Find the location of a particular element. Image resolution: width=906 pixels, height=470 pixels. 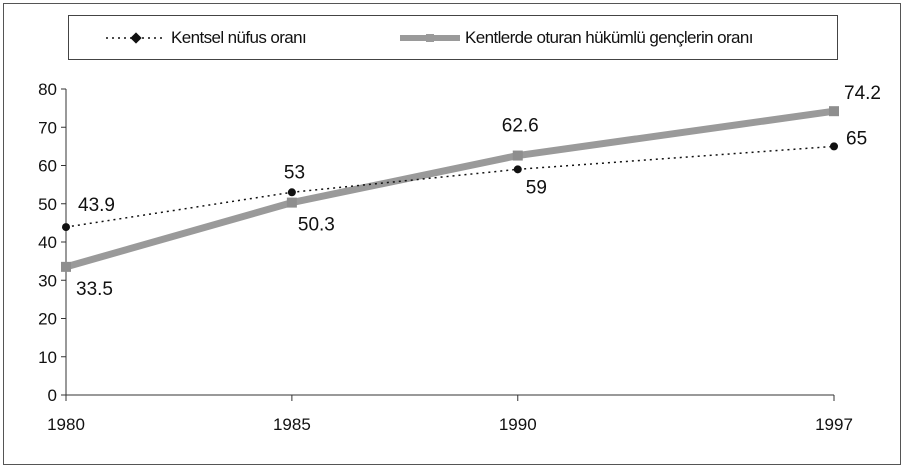

y-tick-label: 70 is located at coordinates (47, 127).